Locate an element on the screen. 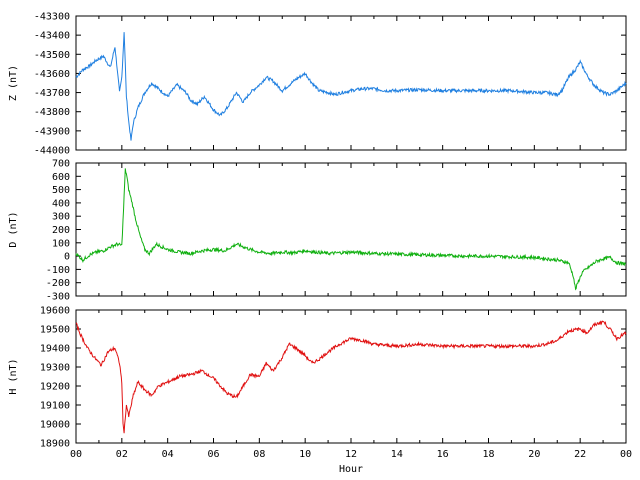 The height and width of the screenshot is (480, 640). x-tick-label: 08 is located at coordinates (259, 454).